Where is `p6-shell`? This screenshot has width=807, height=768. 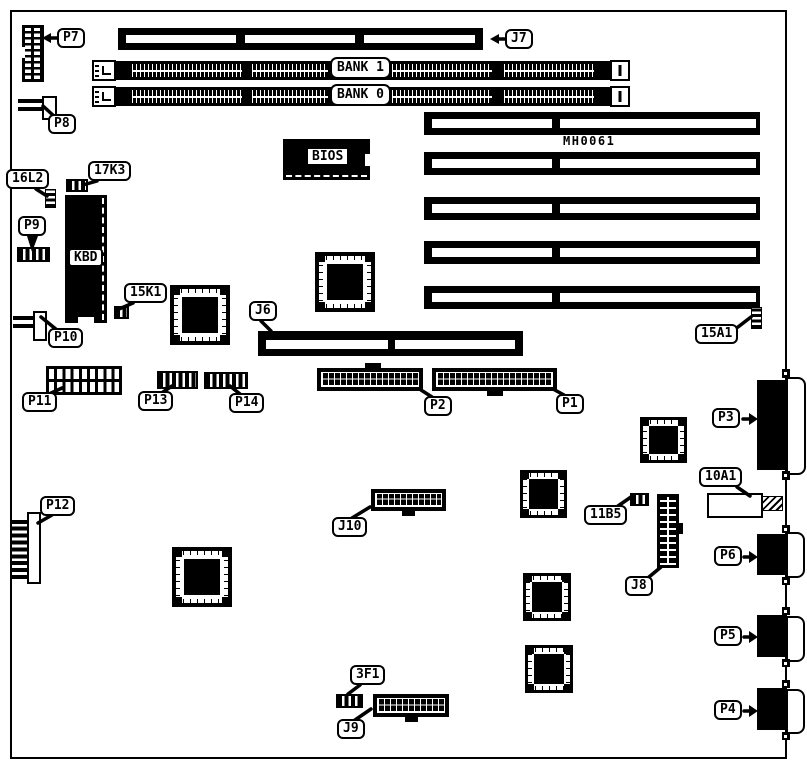 p6-shell is located at coordinates (795, 555).